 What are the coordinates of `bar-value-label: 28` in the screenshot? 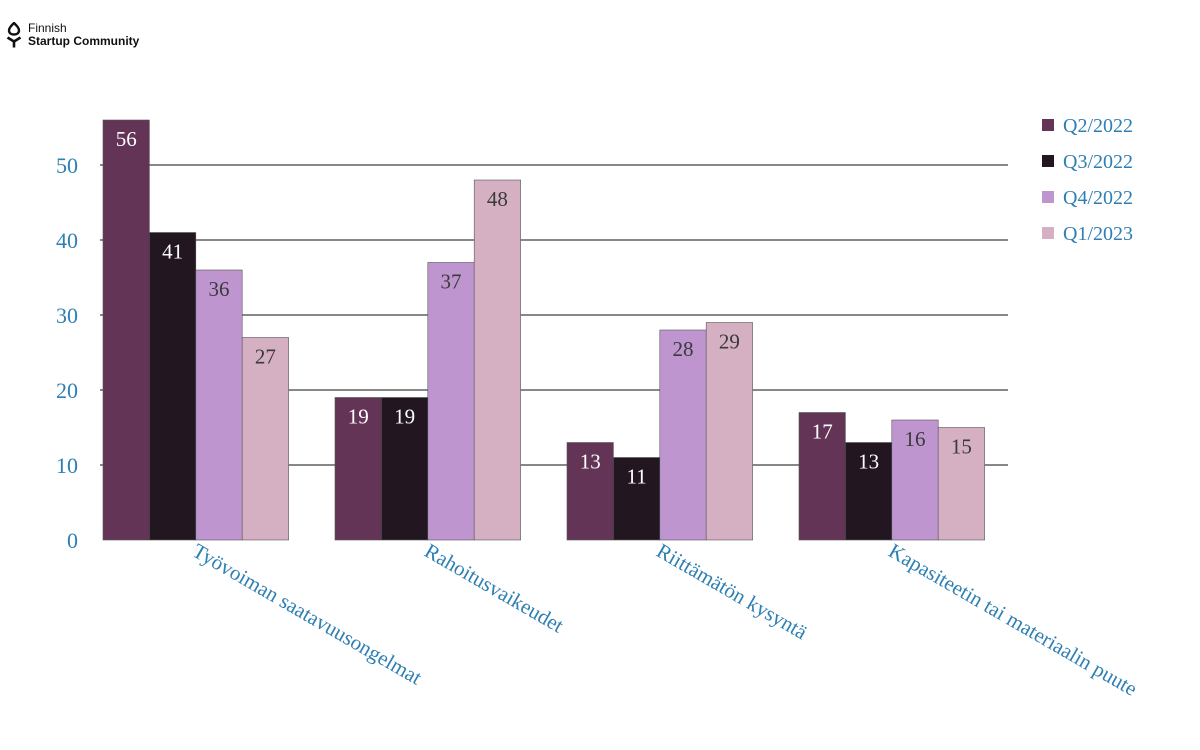 It's located at (683, 349).